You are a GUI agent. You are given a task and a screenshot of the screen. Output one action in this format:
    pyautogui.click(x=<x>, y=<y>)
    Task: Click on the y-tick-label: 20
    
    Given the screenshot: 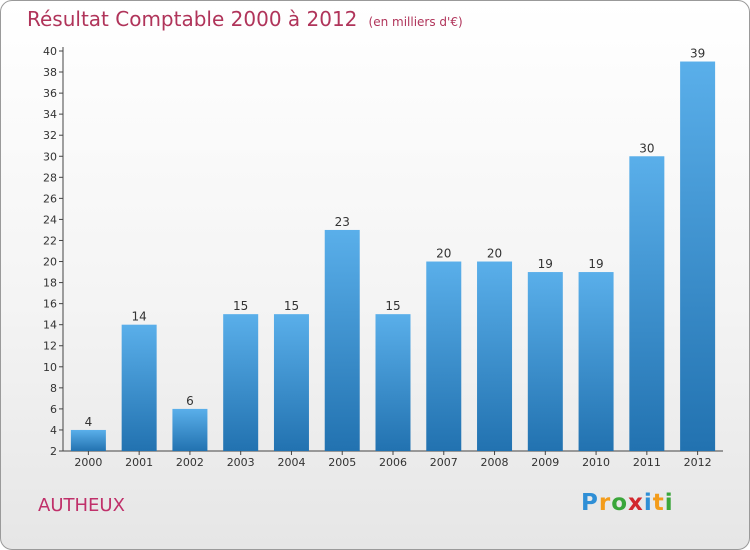 What is the action you would take?
    pyautogui.click(x=50, y=262)
    